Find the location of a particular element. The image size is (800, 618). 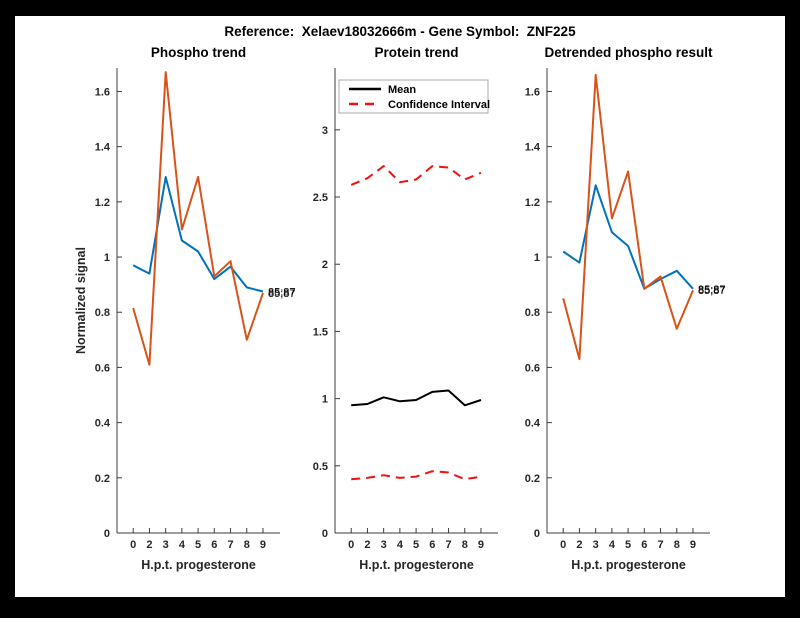

subplot-title: Phospho trend is located at coordinates (198, 52).